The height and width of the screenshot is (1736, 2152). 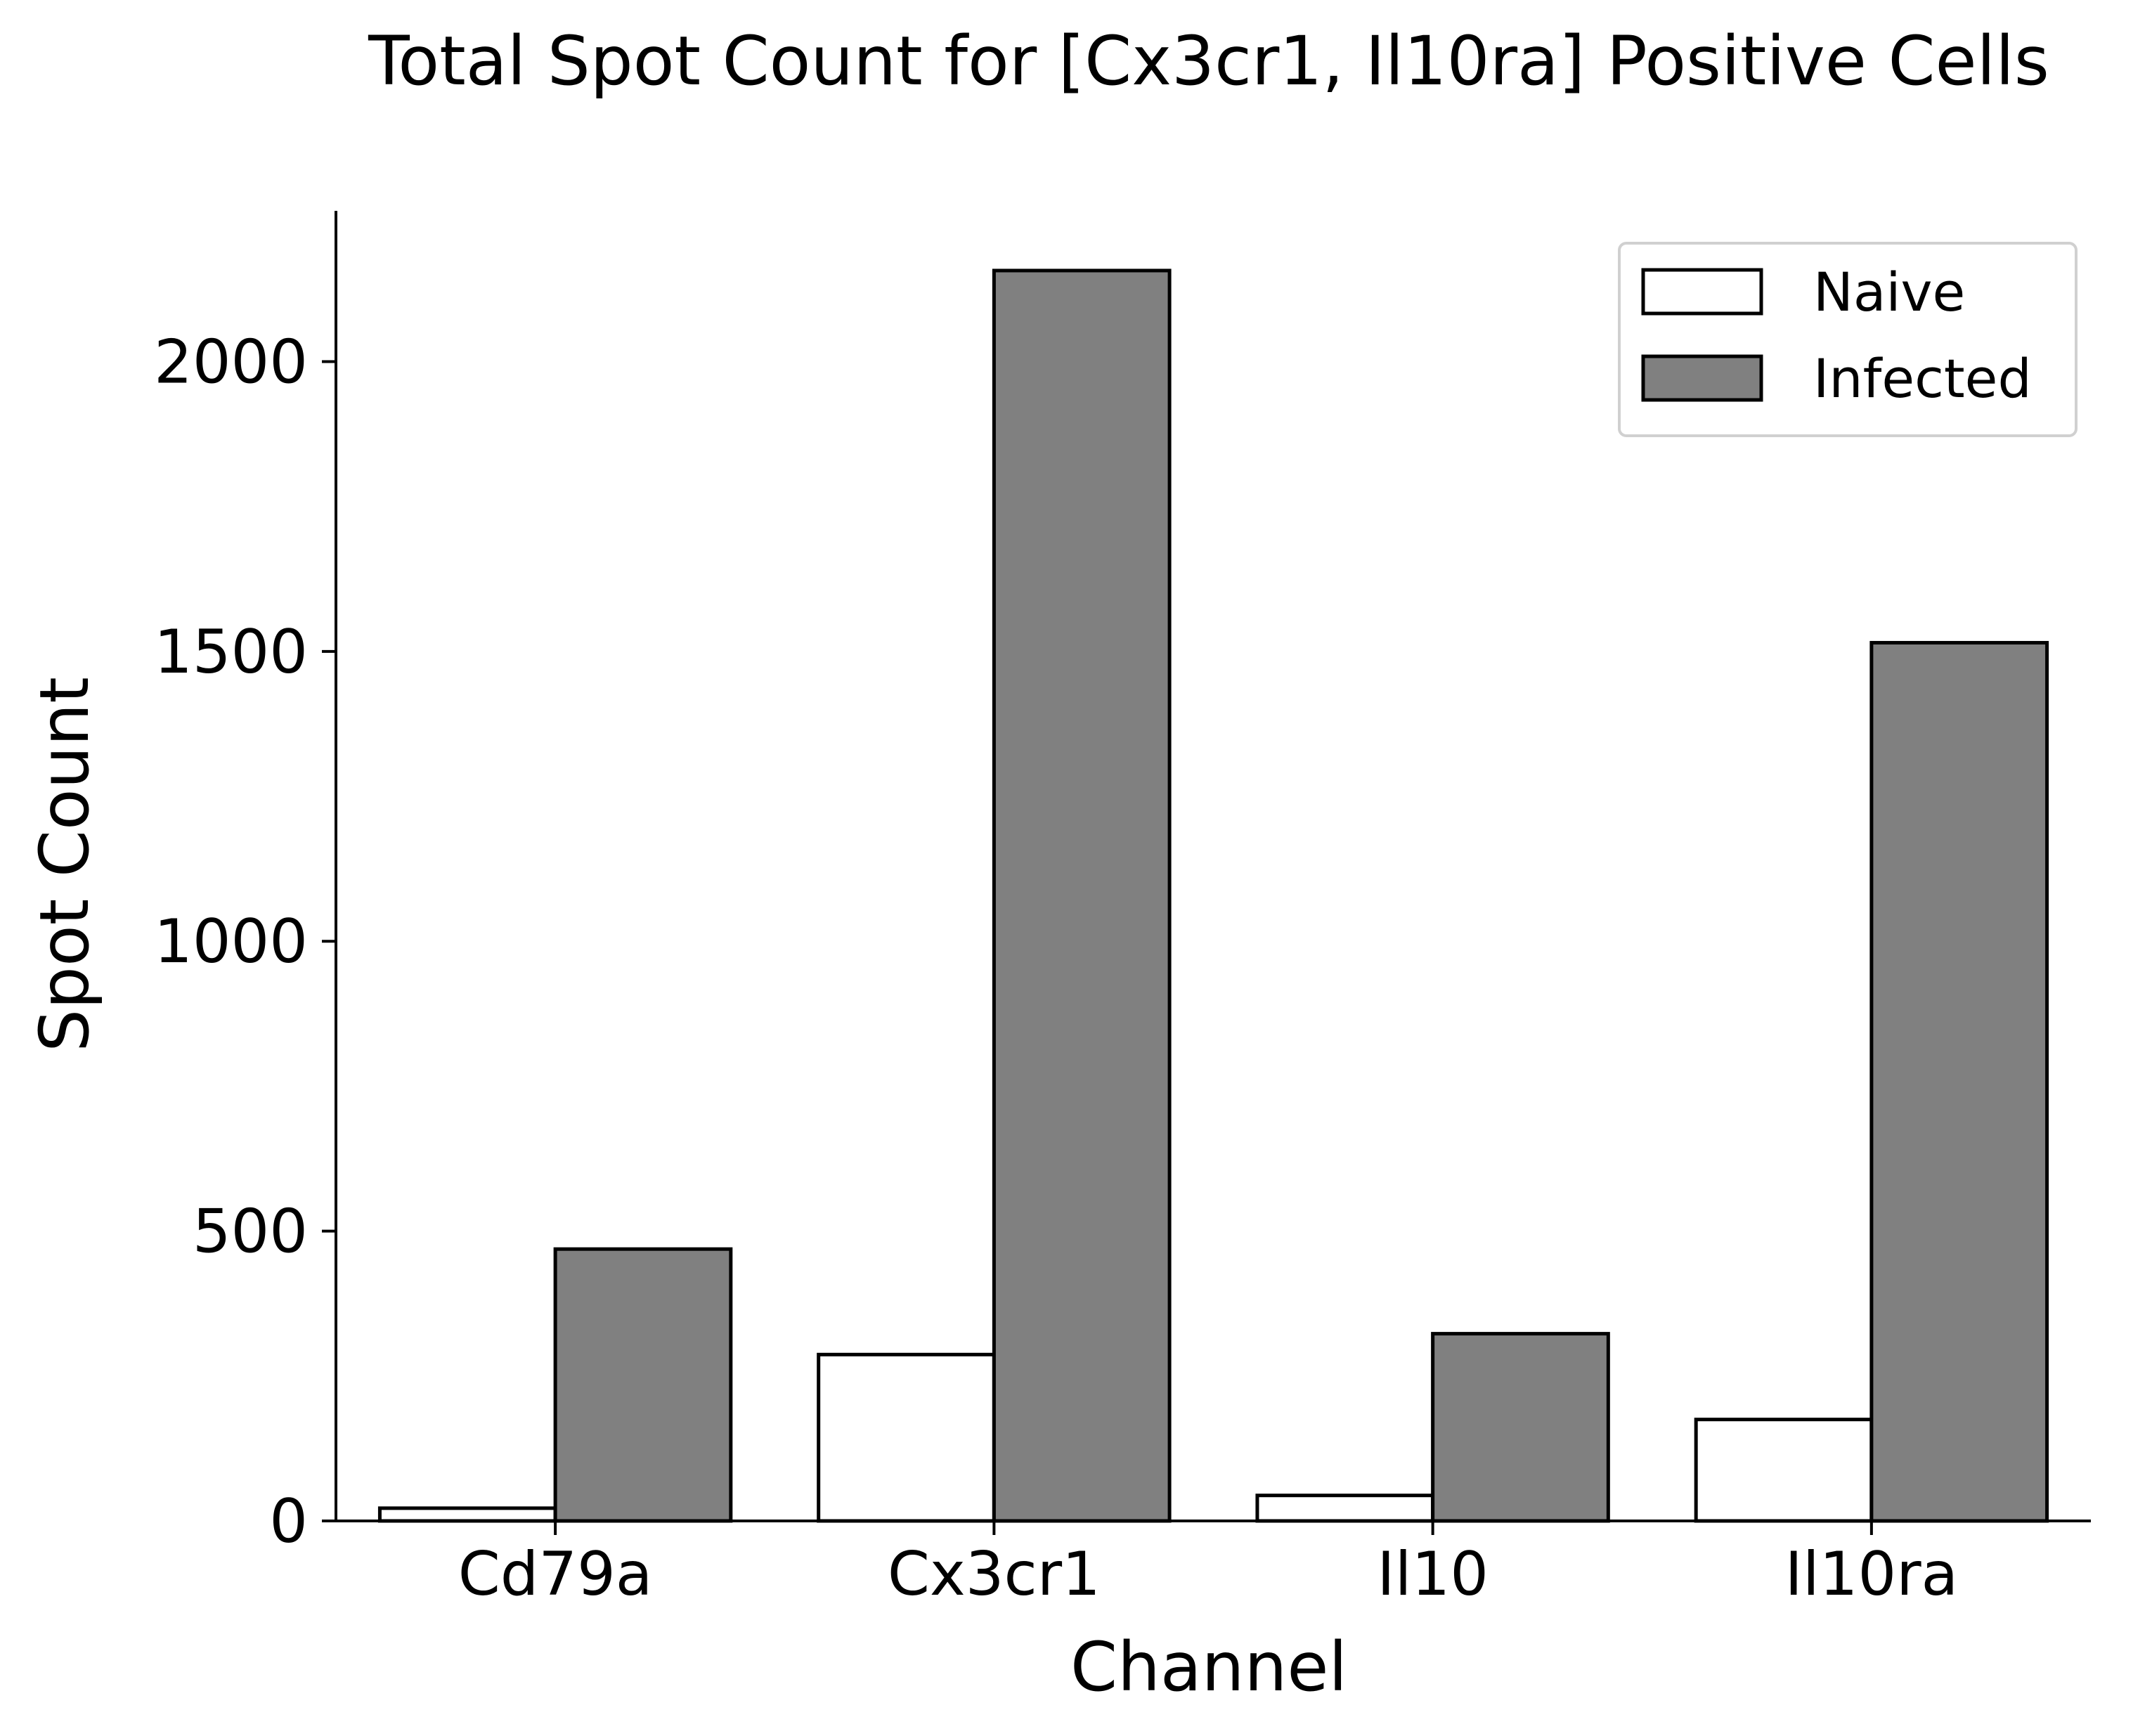 What do you see at coordinates (231, 942) in the screenshot?
I see `y-tick-label: 1000` at bounding box center [231, 942].